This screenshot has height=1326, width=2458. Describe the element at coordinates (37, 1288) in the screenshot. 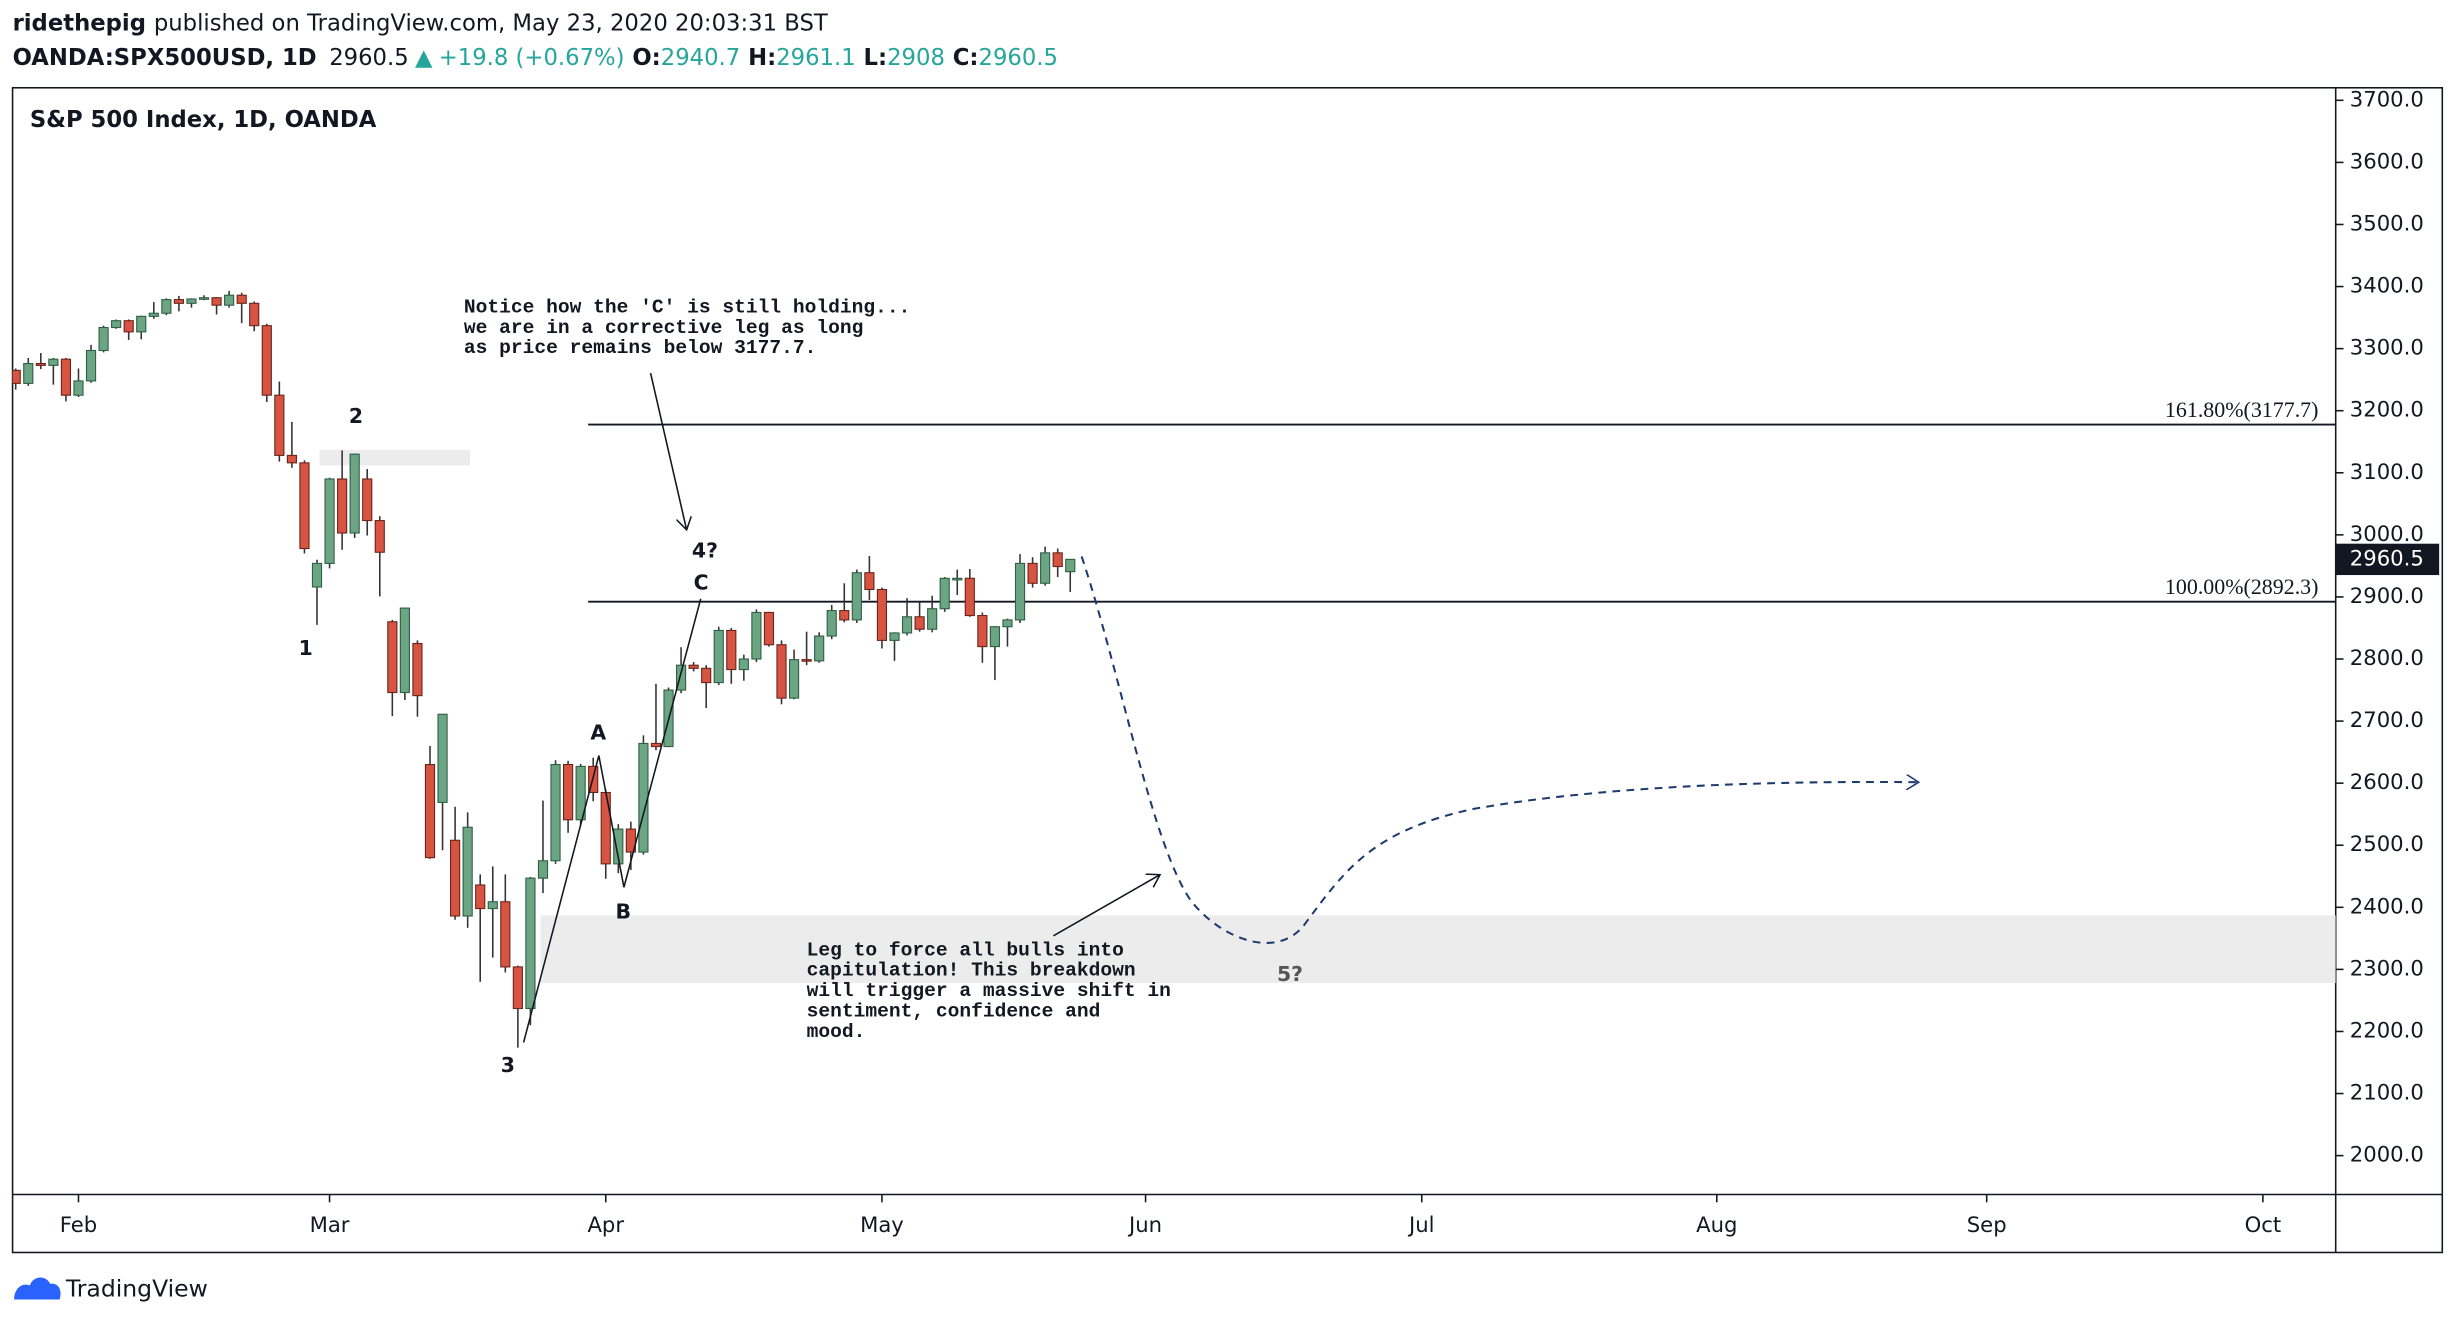

I see `logo-icon` at that location.